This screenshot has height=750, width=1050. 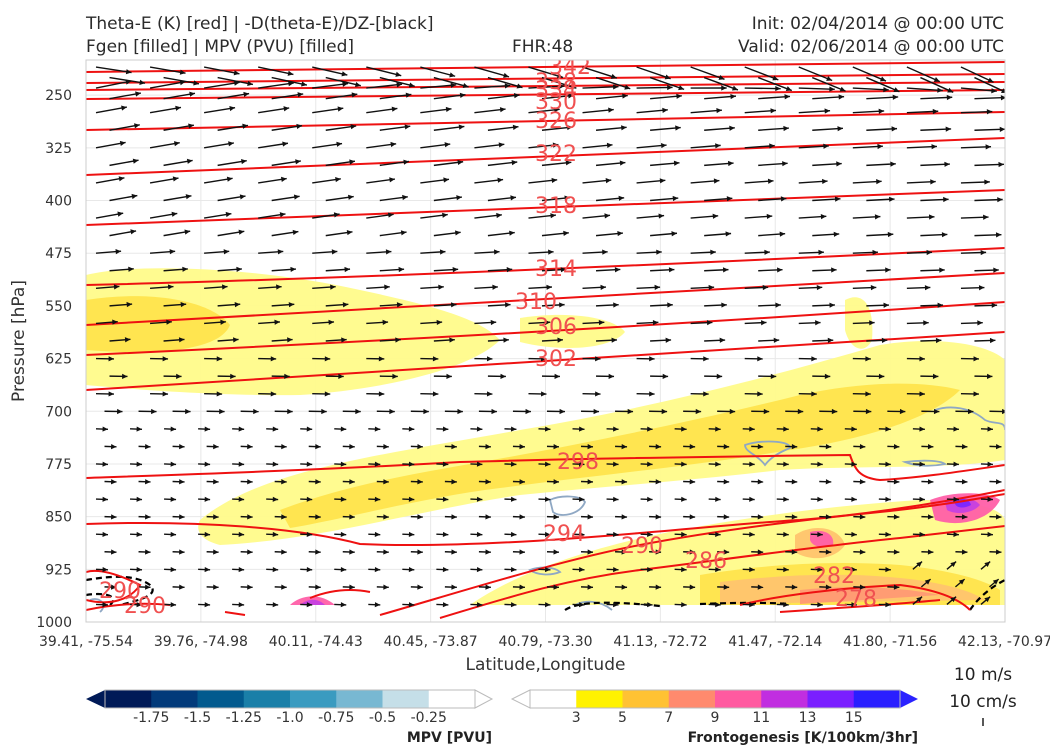 What do you see at coordinates (860, 606) in the screenshot?
I see `theta-e-contour` at bounding box center [860, 606].